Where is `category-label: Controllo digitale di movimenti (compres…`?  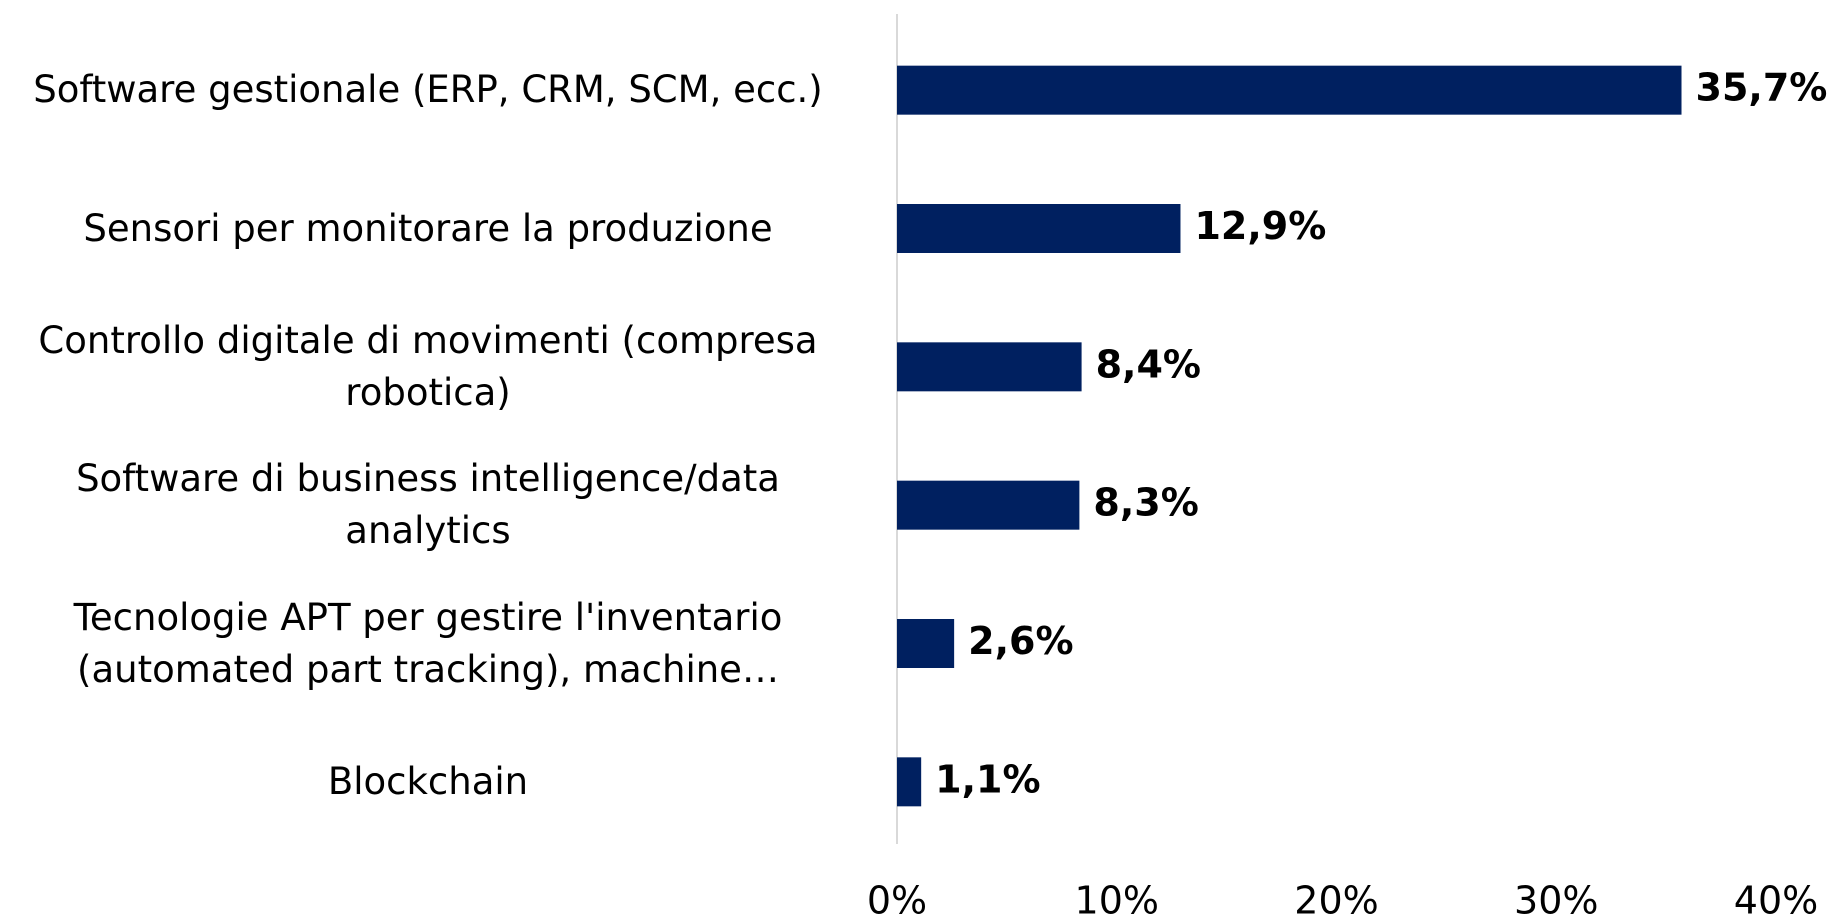 category-label: Controllo digitale di movimenti (compres… is located at coordinates (428, 366).